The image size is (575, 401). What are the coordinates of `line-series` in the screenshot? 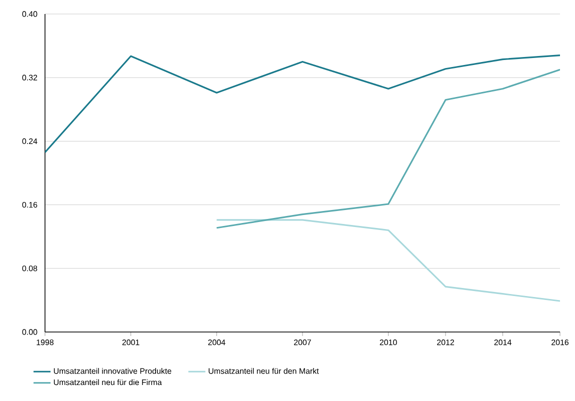 It's located at (388, 260).